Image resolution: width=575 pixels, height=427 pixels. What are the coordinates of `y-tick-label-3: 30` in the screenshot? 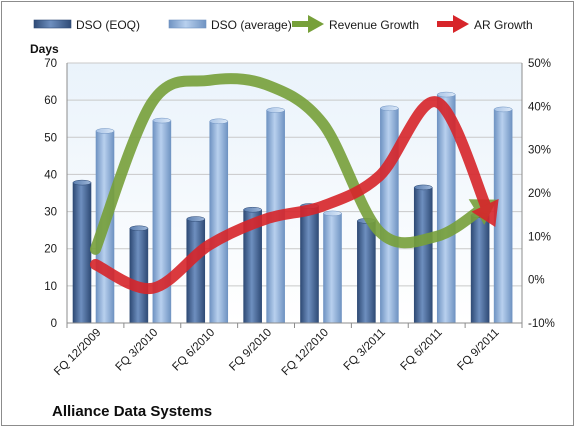 It's located at (50, 213).